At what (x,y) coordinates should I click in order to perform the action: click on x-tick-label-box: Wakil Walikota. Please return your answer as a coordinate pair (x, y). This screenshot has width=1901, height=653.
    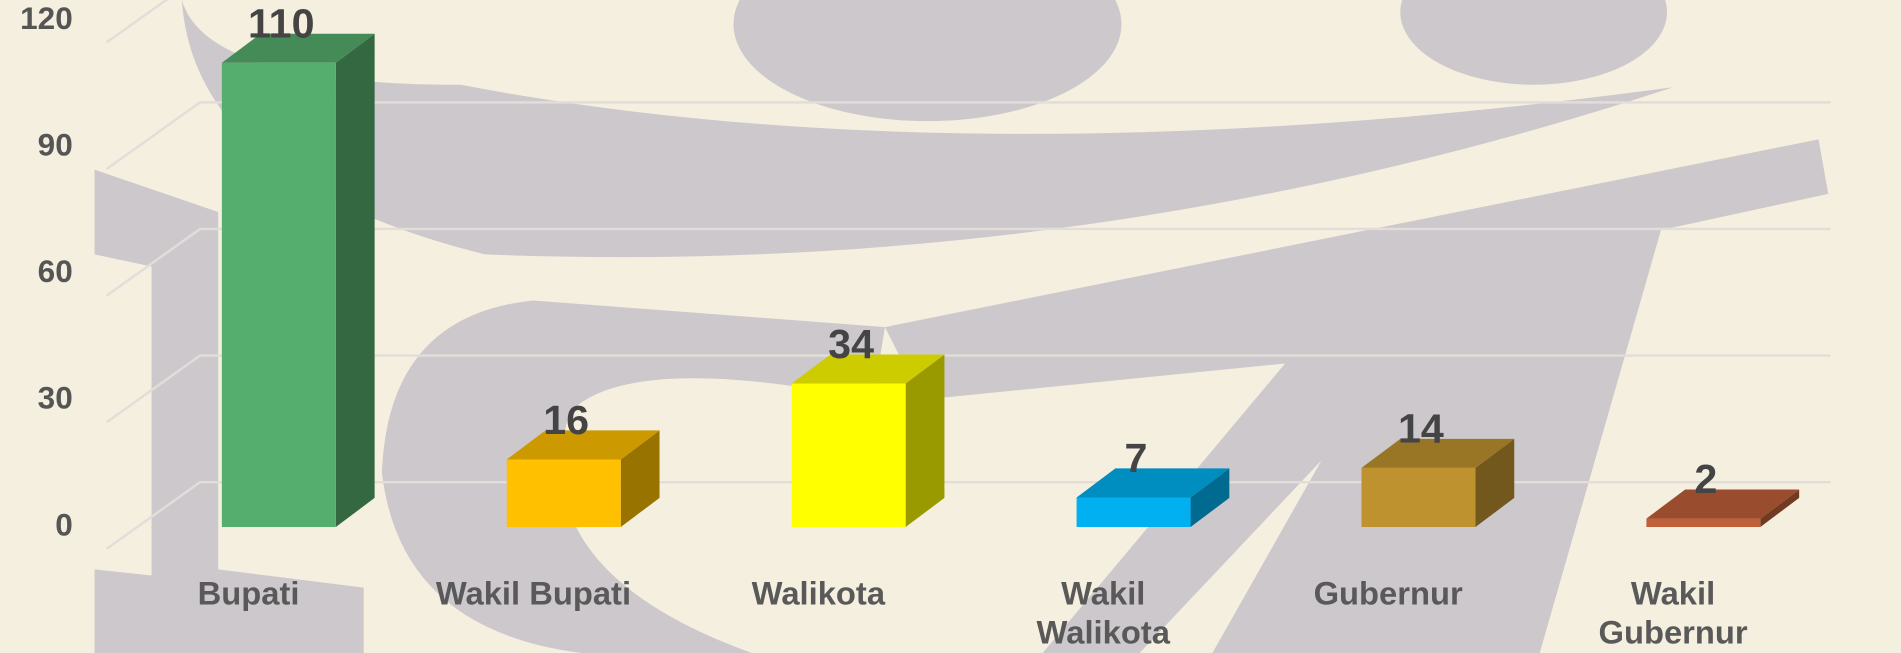
    Looking at the image, I should click on (1103, 613).